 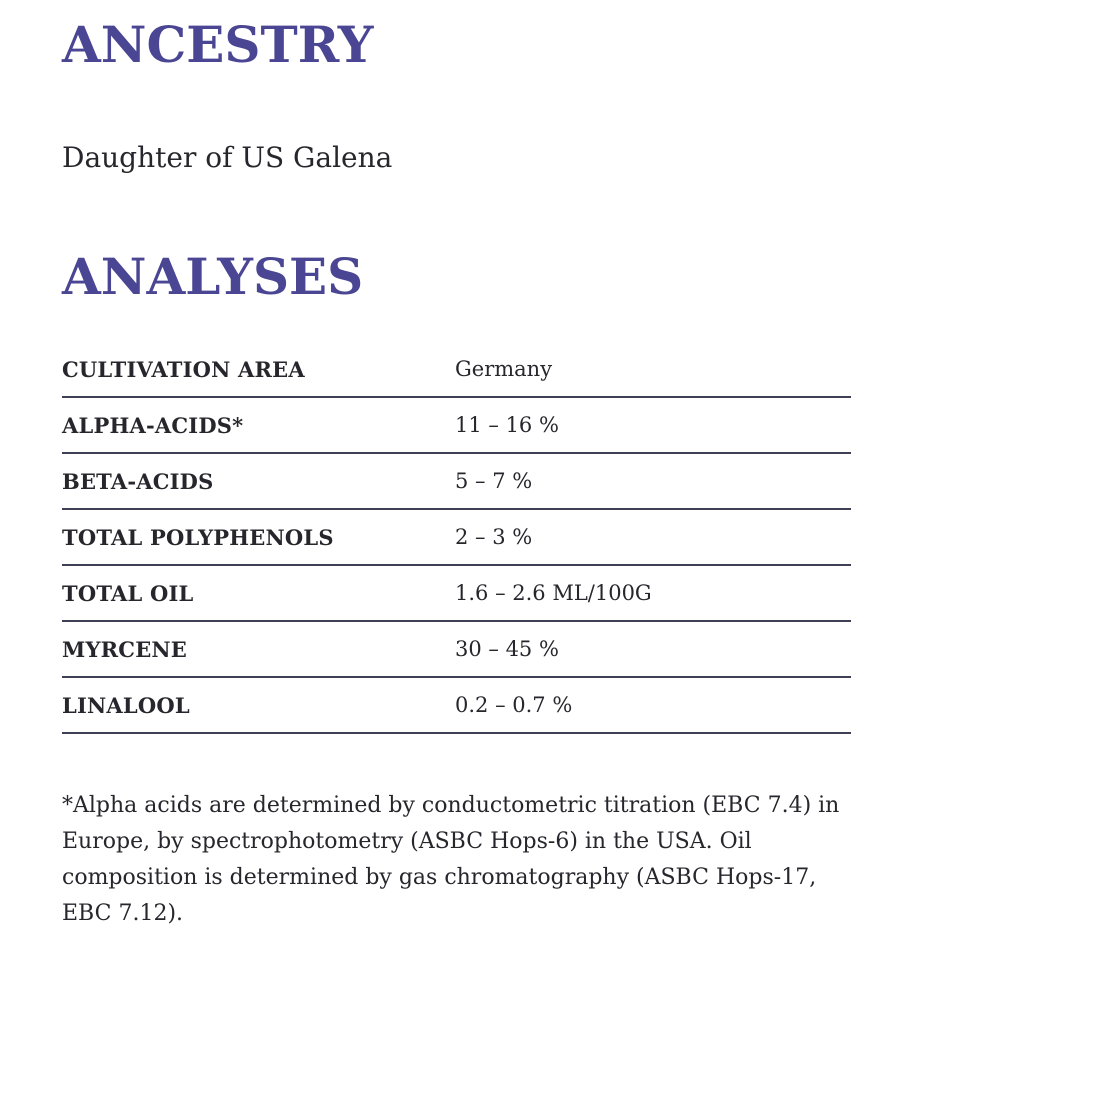 What do you see at coordinates (227, 157) in the screenshot?
I see `ancestry-description: Daughter of US Galena` at bounding box center [227, 157].